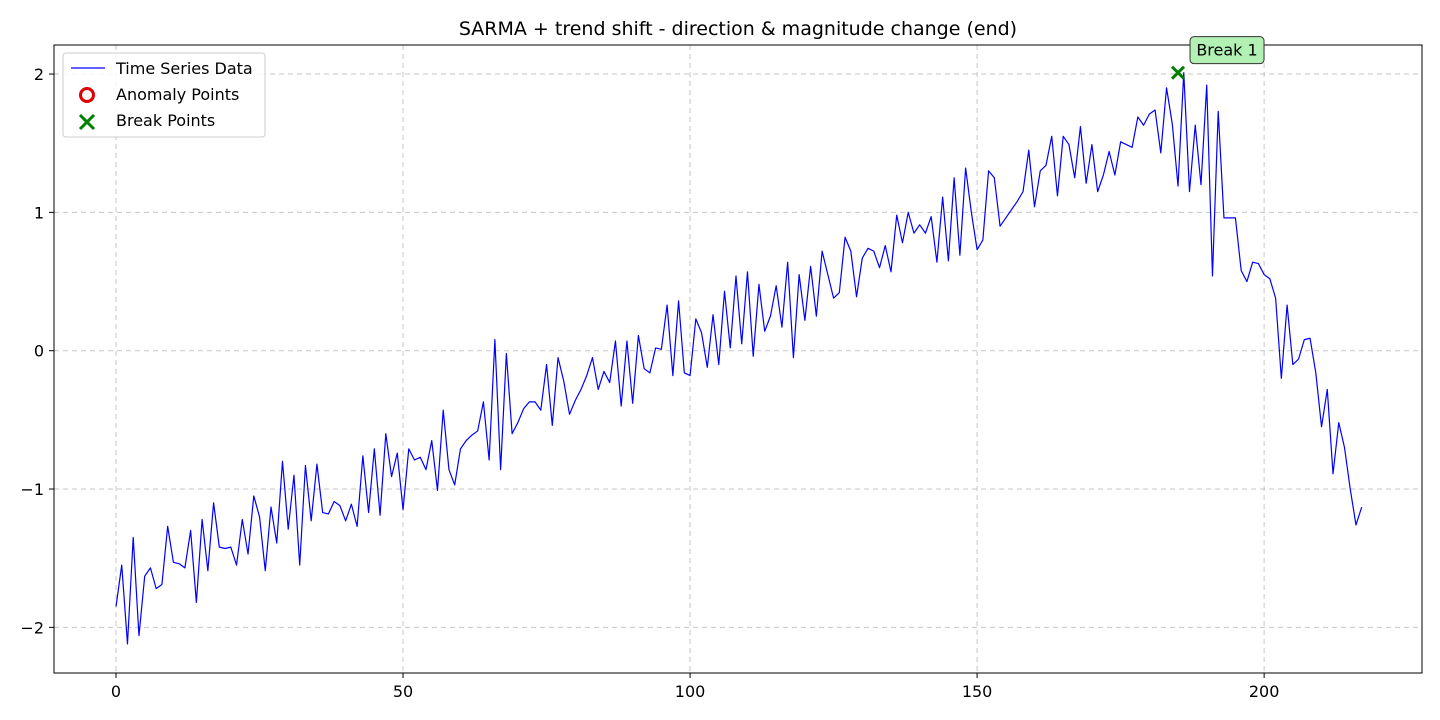 The height and width of the screenshot is (720, 1440). Describe the element at coordinates (177, 94) in the screenshot. I see `legend-label-series-1: Anomaly Points` at that location.